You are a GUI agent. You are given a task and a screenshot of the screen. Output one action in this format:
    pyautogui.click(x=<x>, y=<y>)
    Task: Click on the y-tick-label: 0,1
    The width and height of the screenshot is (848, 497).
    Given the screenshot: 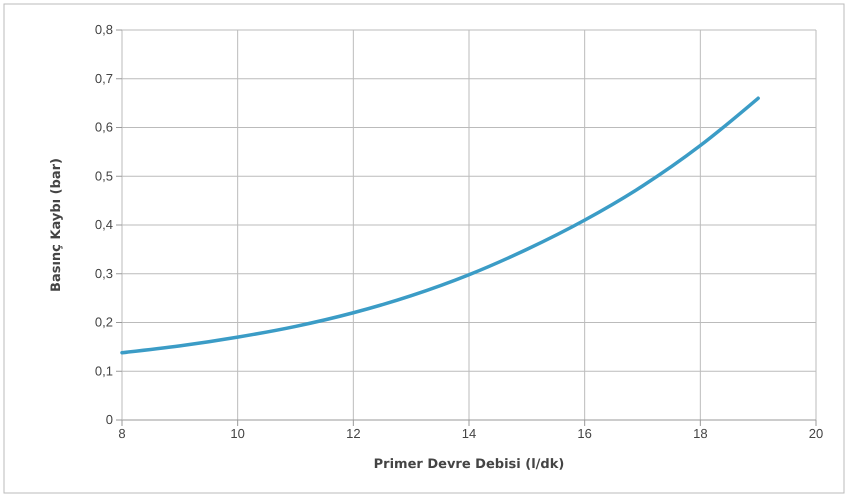 What is the action you would take?
    pyautogui.click(x=103, y=370)
    